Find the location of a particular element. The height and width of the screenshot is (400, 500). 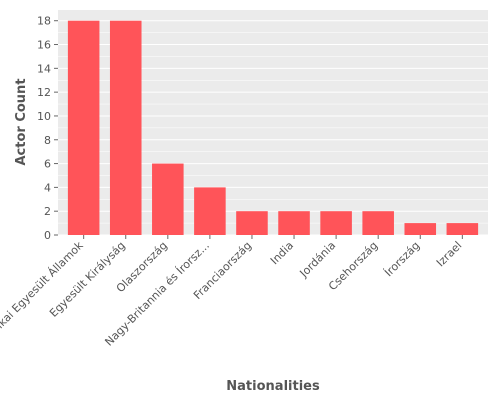

y-tick-label: 2 is located at coordinates (47, 211).